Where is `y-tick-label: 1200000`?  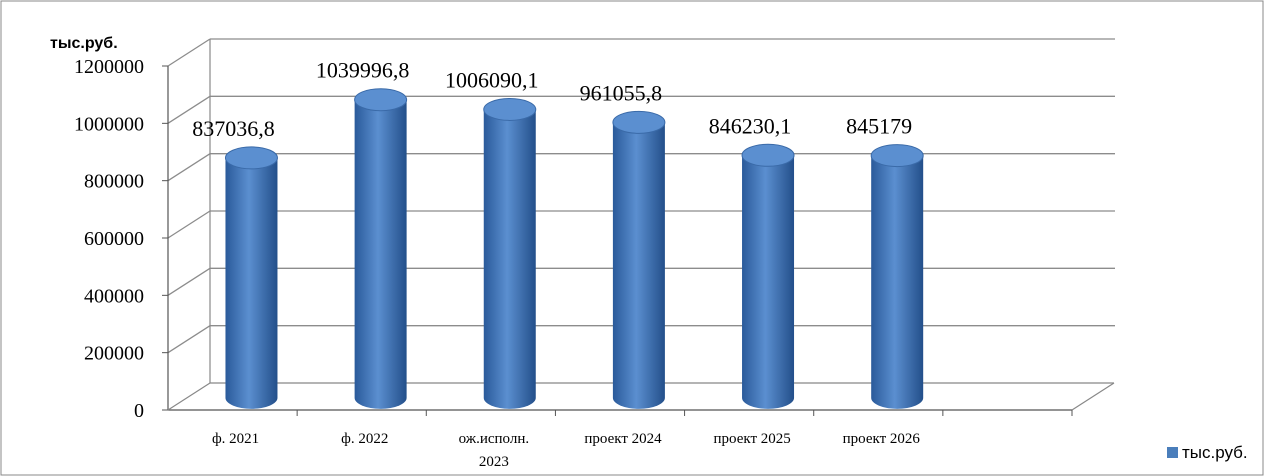
y-tick-label: 1200000 is located at coordinates (109, 67).